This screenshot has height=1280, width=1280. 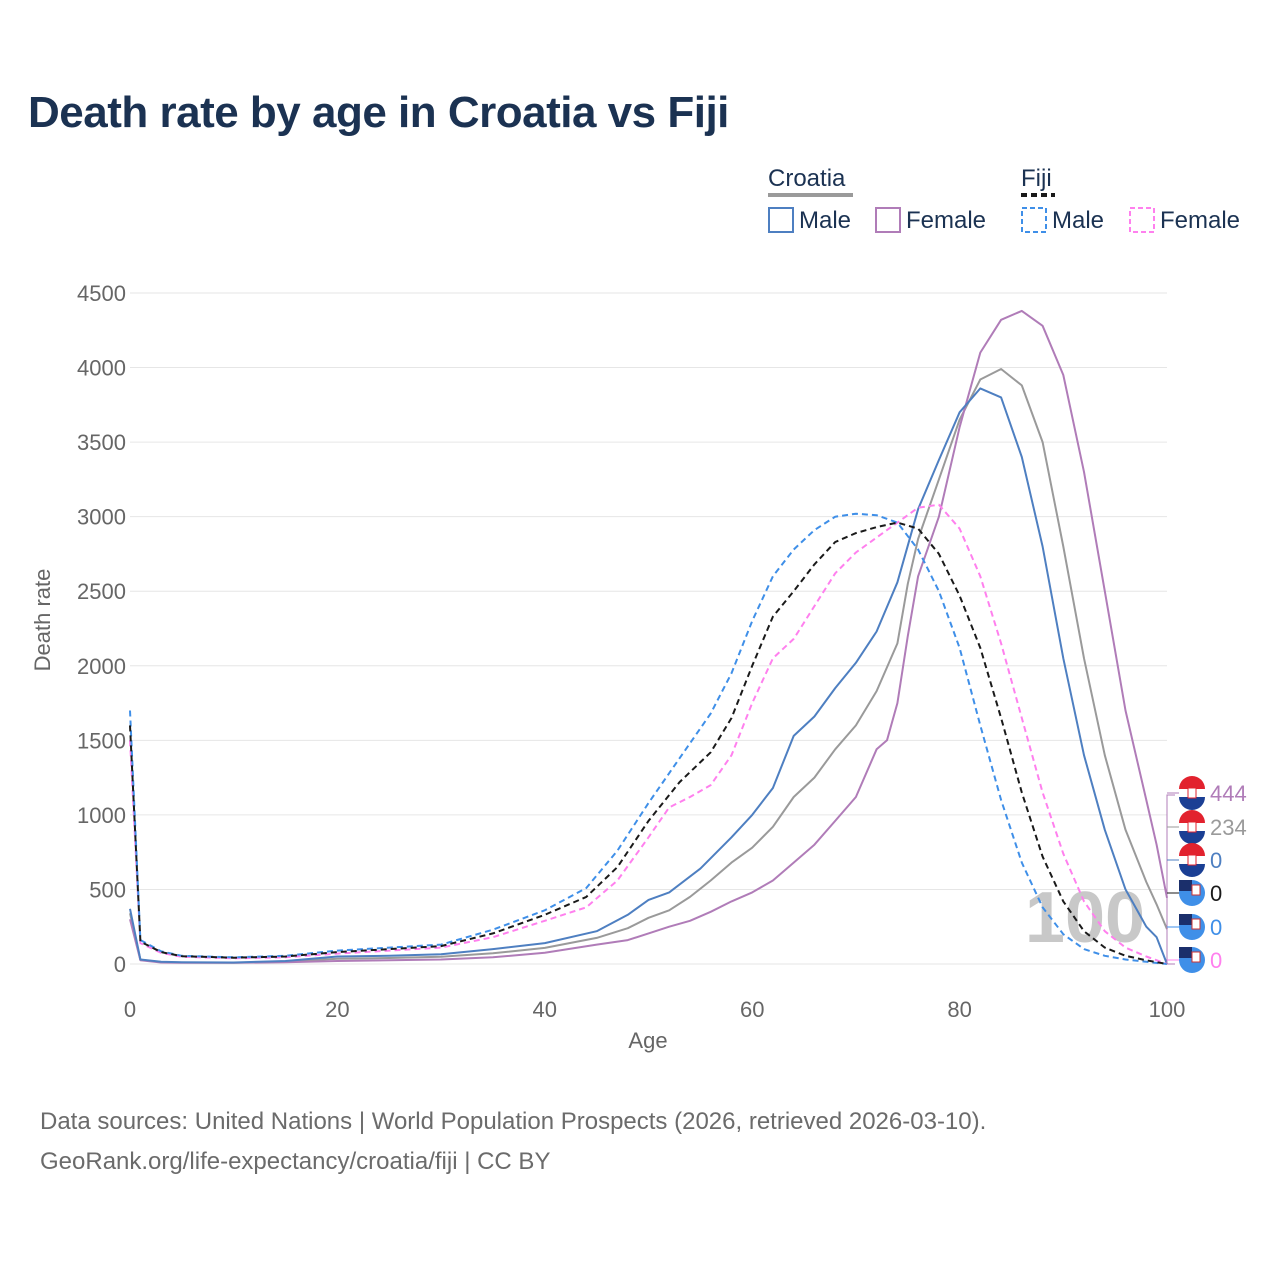 What do you see at coordinates (545, 1009) in the screenshot?
I see `x-tick-40: 40` at bounding box center [545, 1009].